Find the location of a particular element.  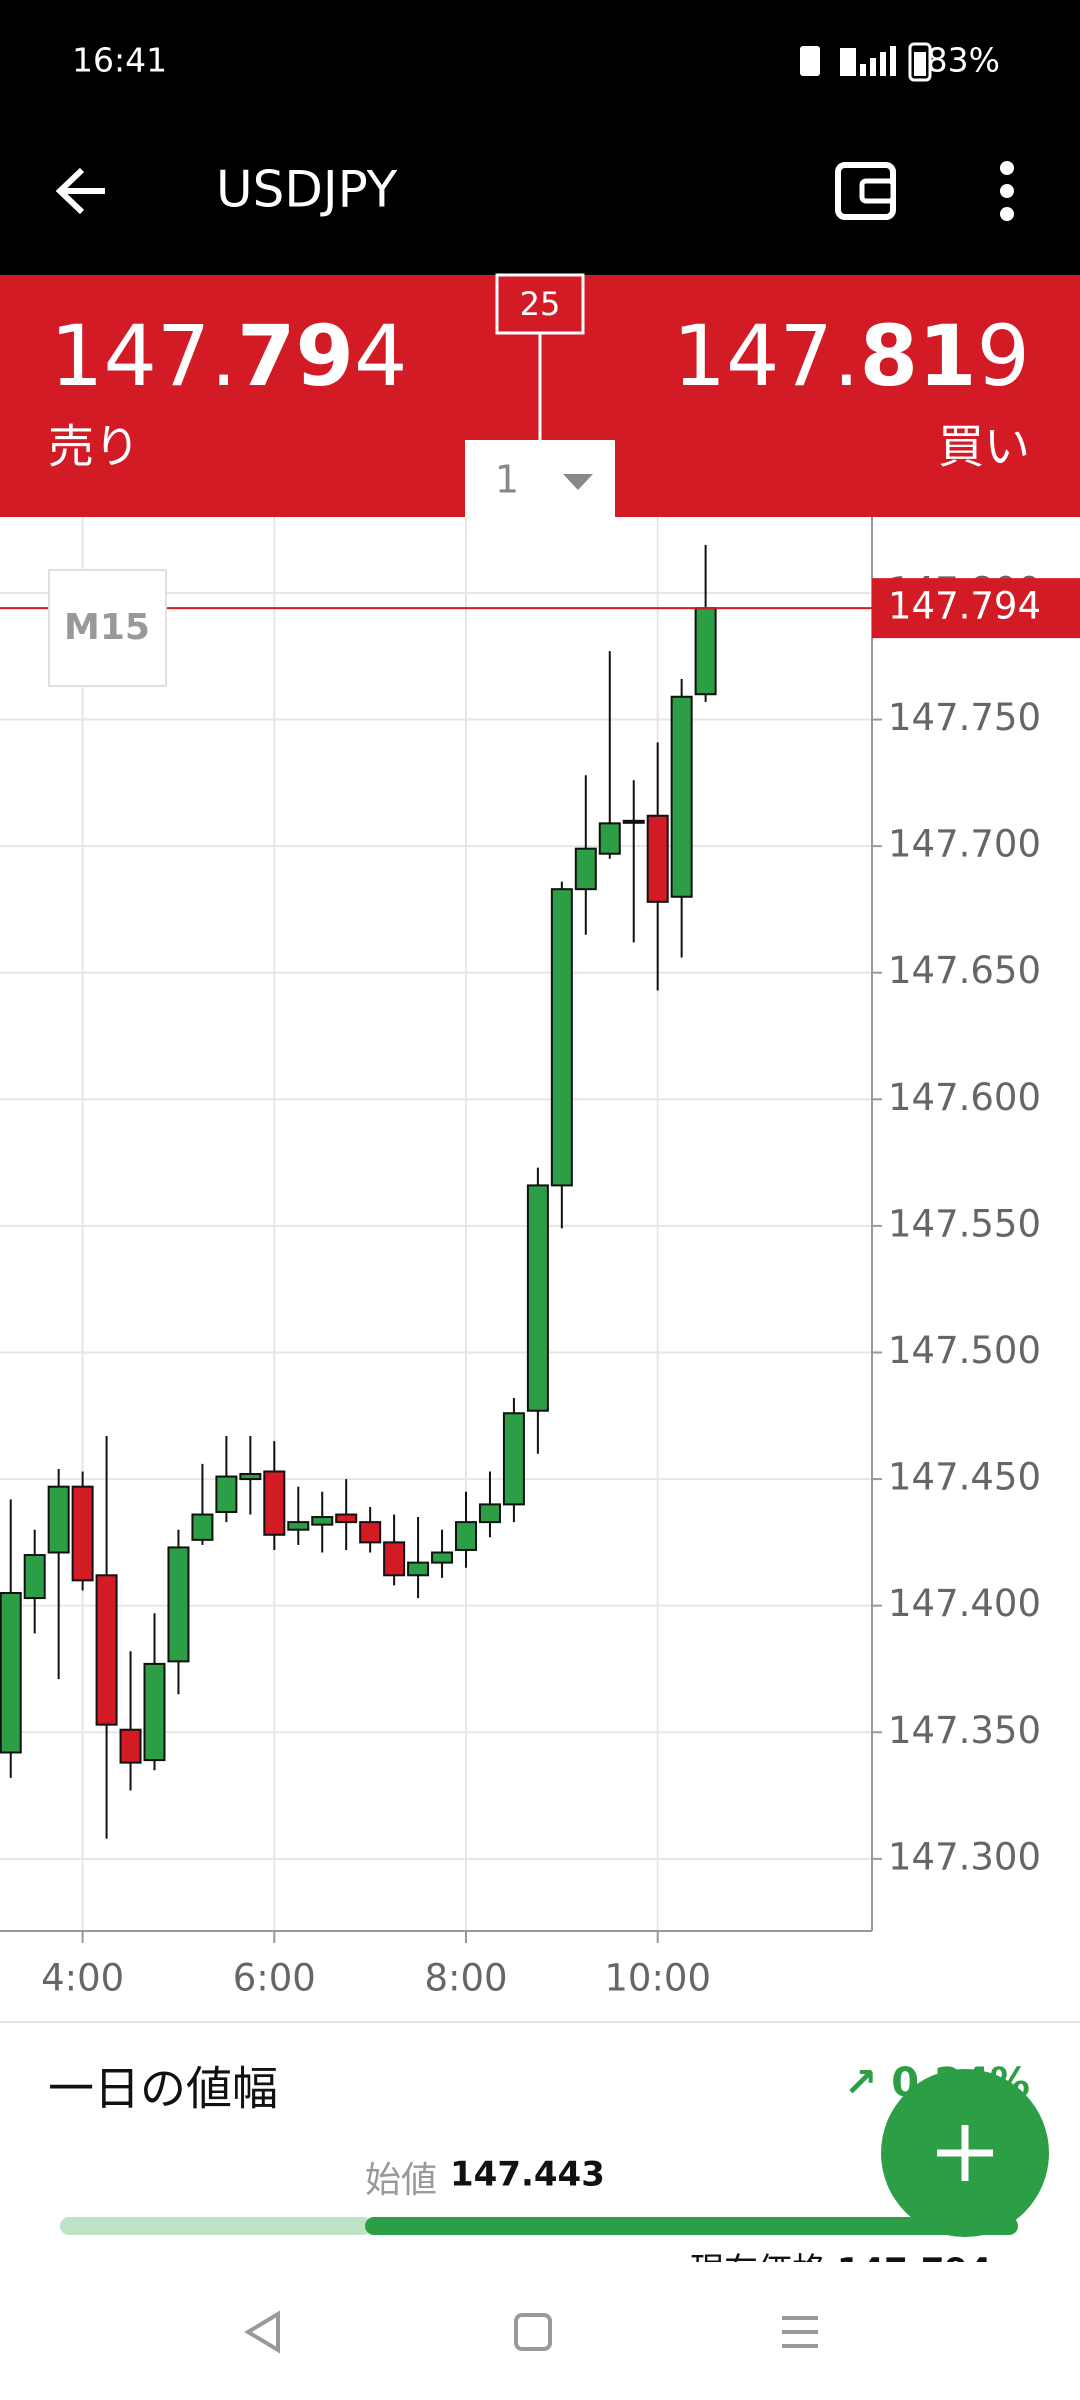

timeframe: M15 is located at coordinates (107, 627).